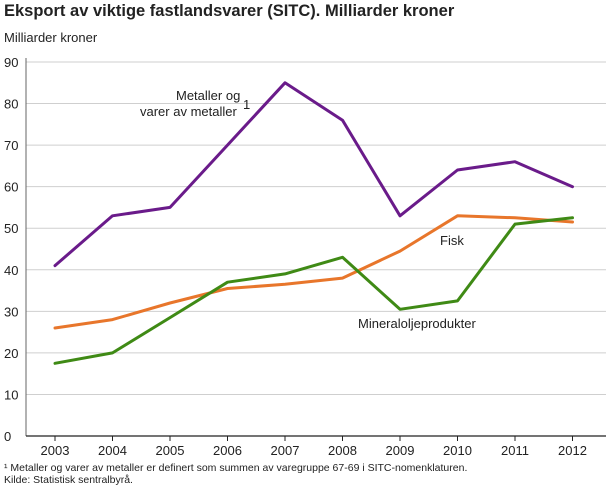 The height and width of the screenshot is (488, 610). Describe the element at coordinates (7, 436) in the screenshot. I see `y-tick-label: 0` at that location.